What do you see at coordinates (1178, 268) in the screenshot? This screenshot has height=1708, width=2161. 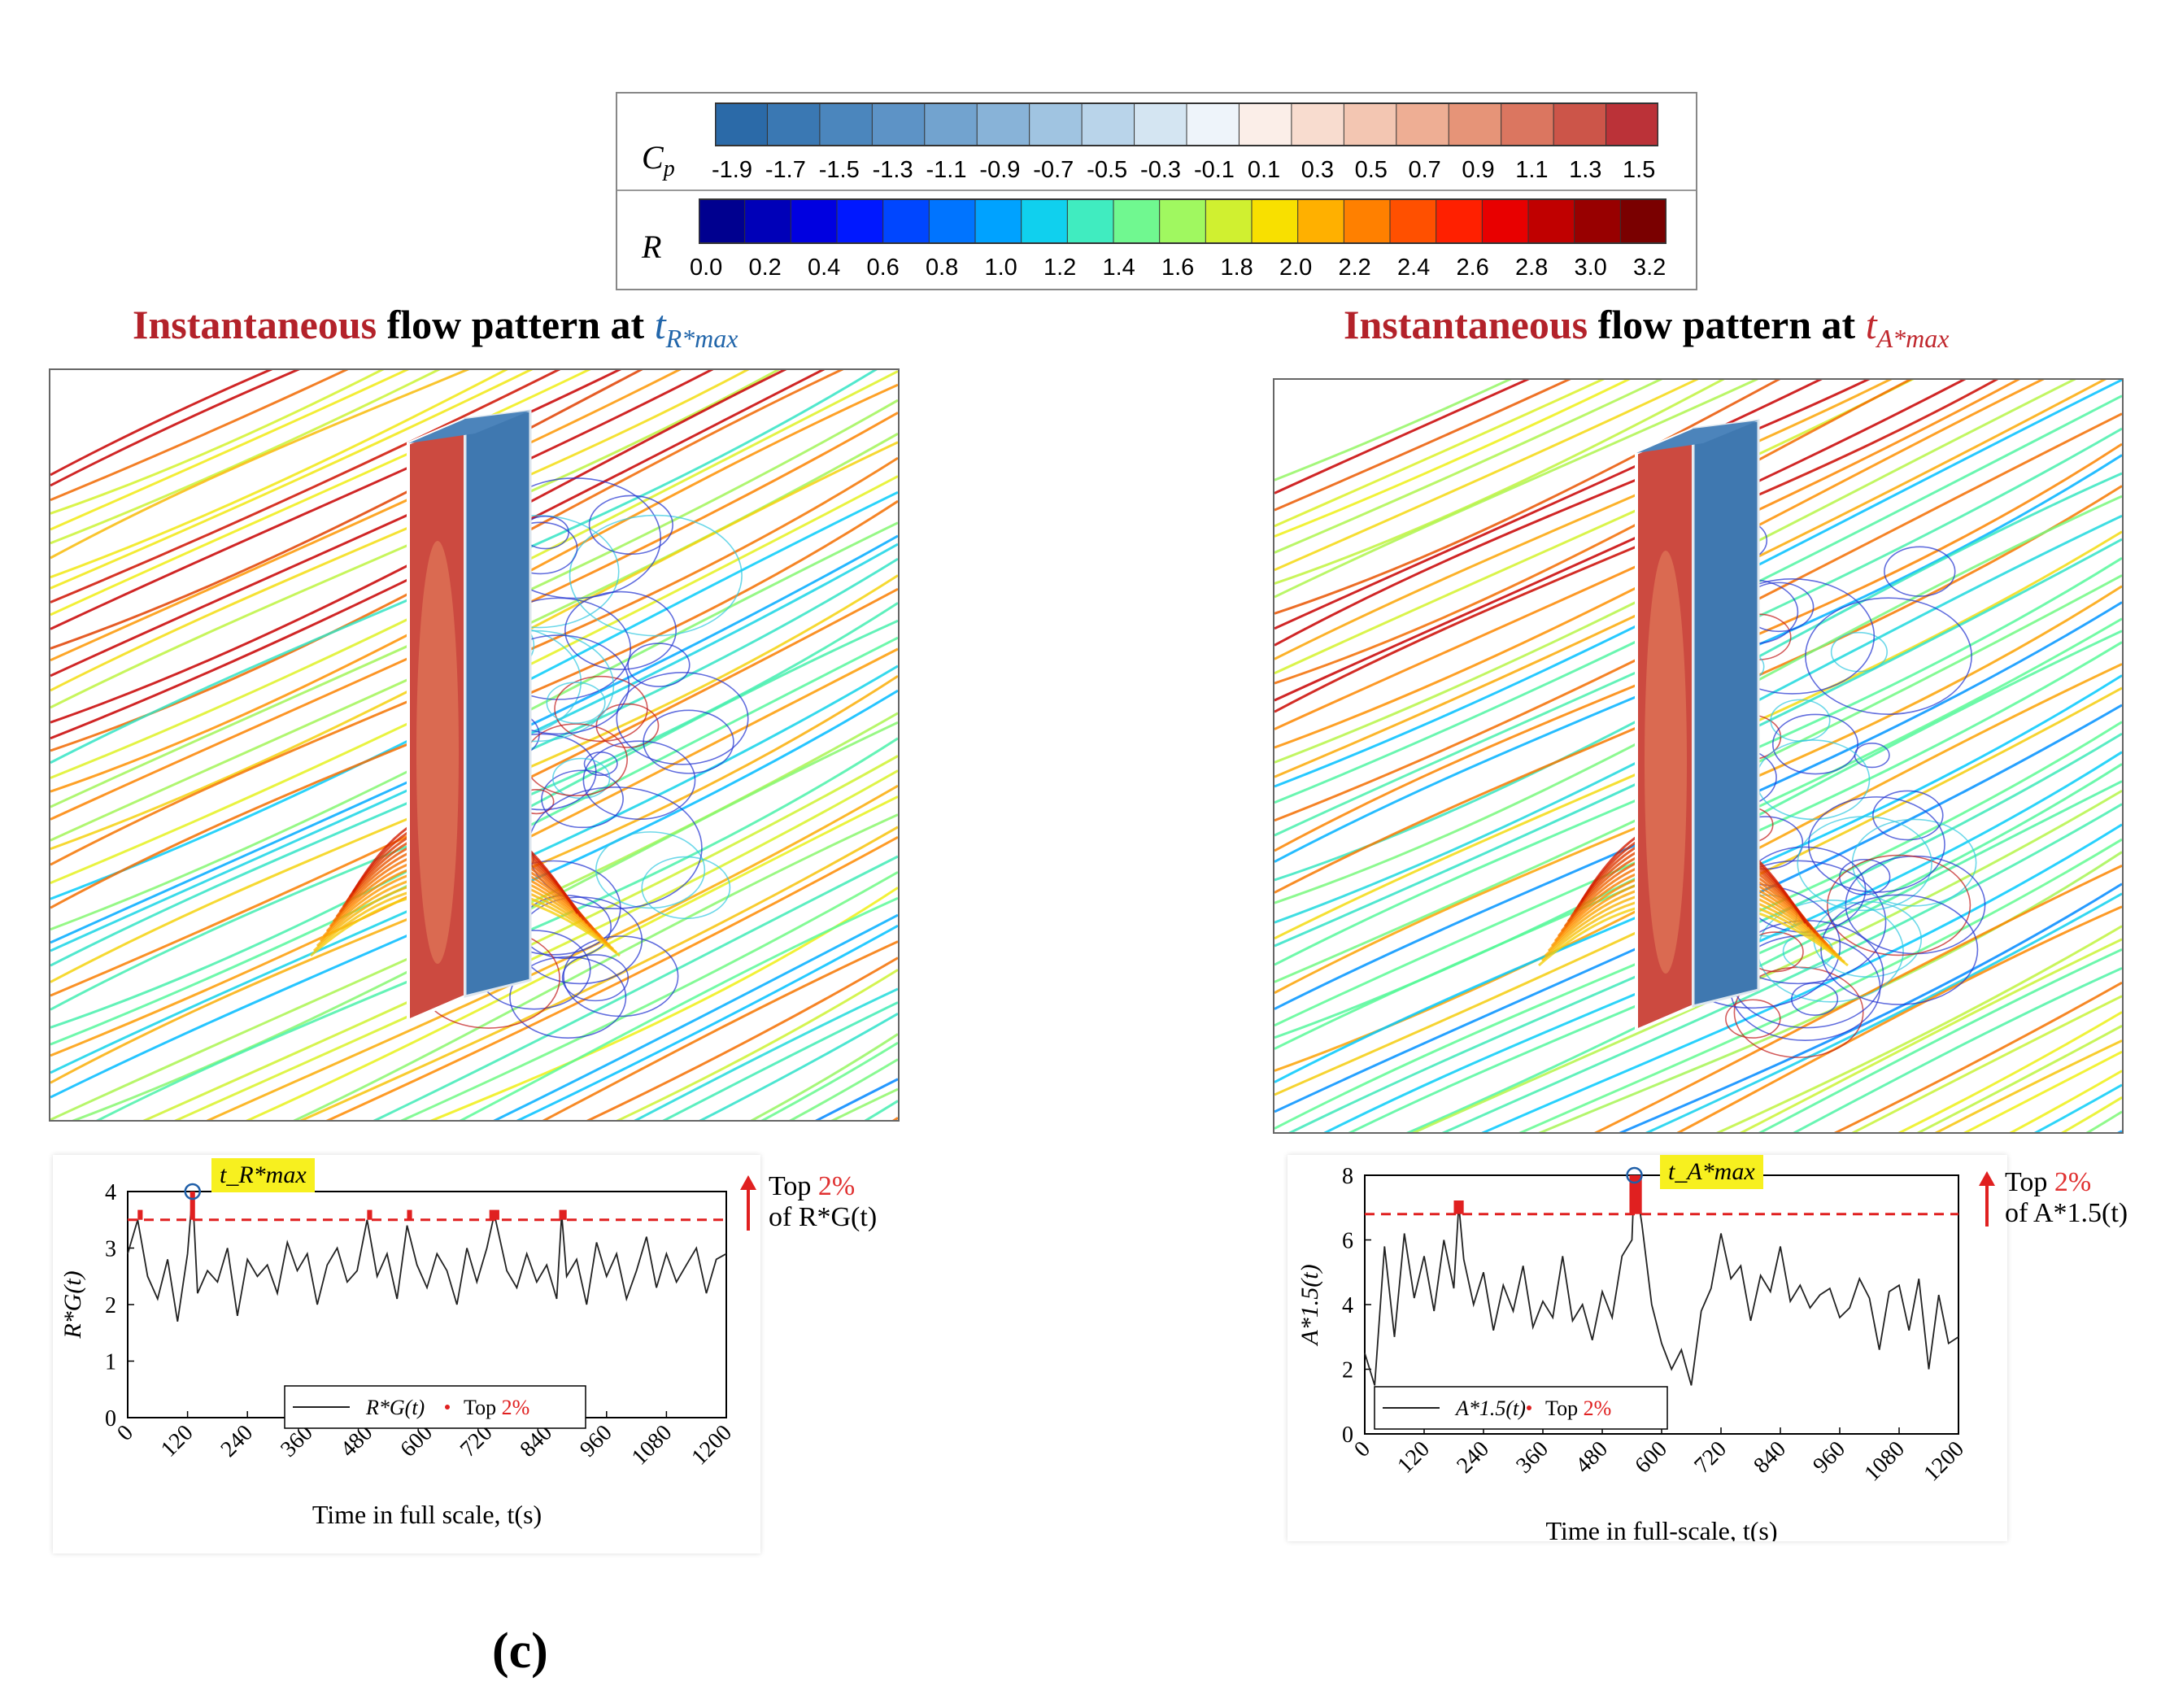 I see `colorbar-tick-label: 1.6` at bounding box center [1178, 268].